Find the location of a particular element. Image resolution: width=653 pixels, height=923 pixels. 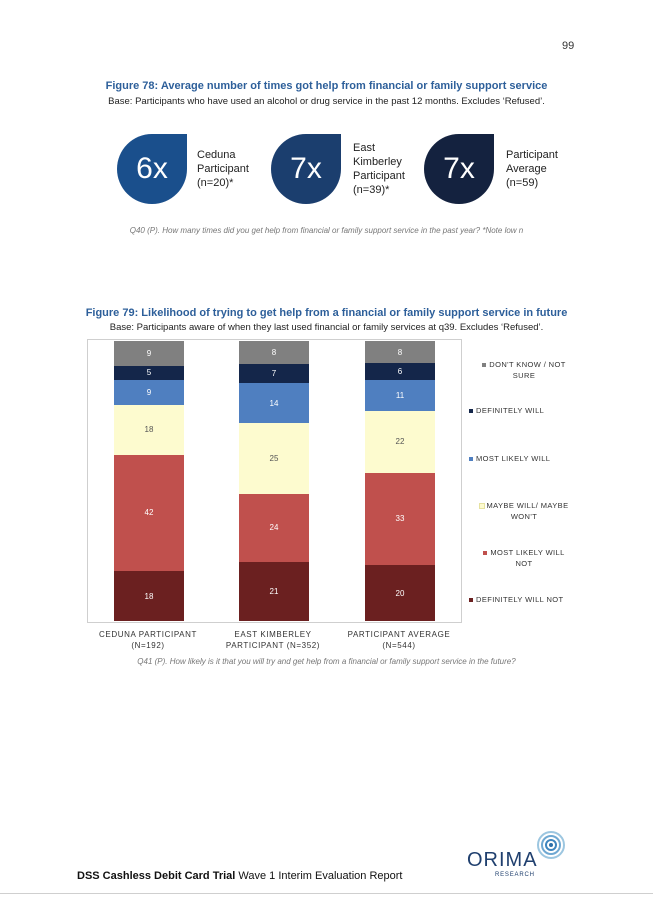

data-label: 21 is located at coordinates (274, 591).